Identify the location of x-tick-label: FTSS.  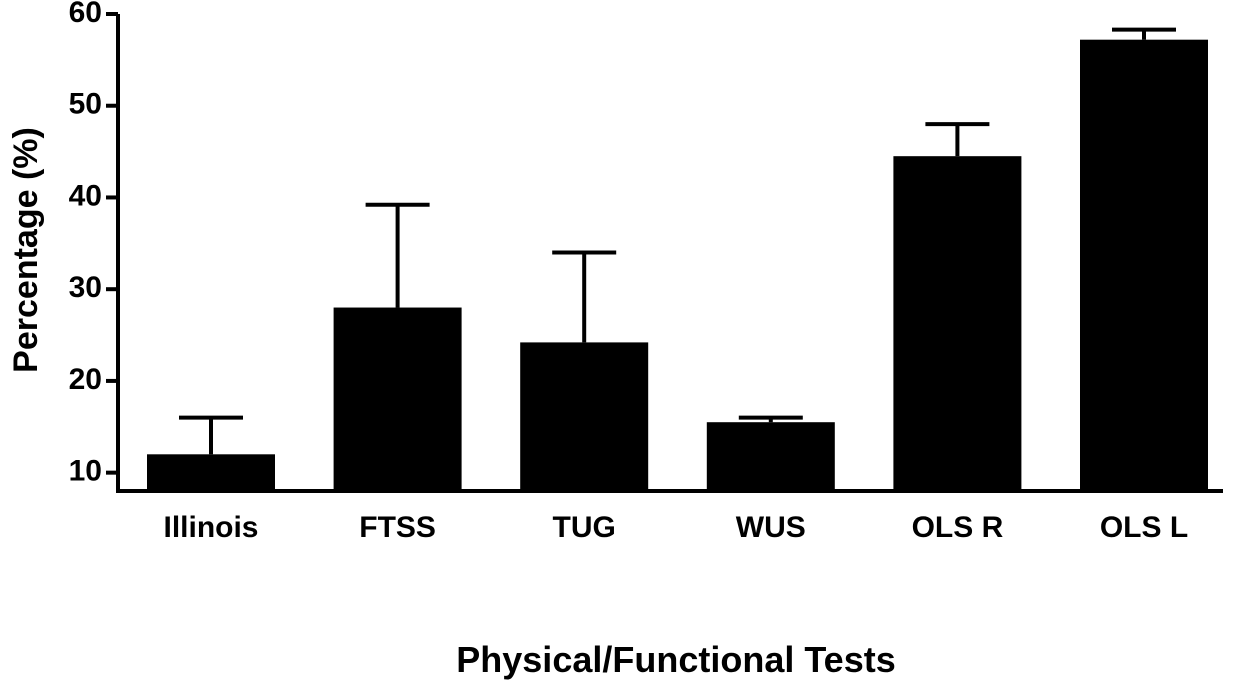
(397, 527).